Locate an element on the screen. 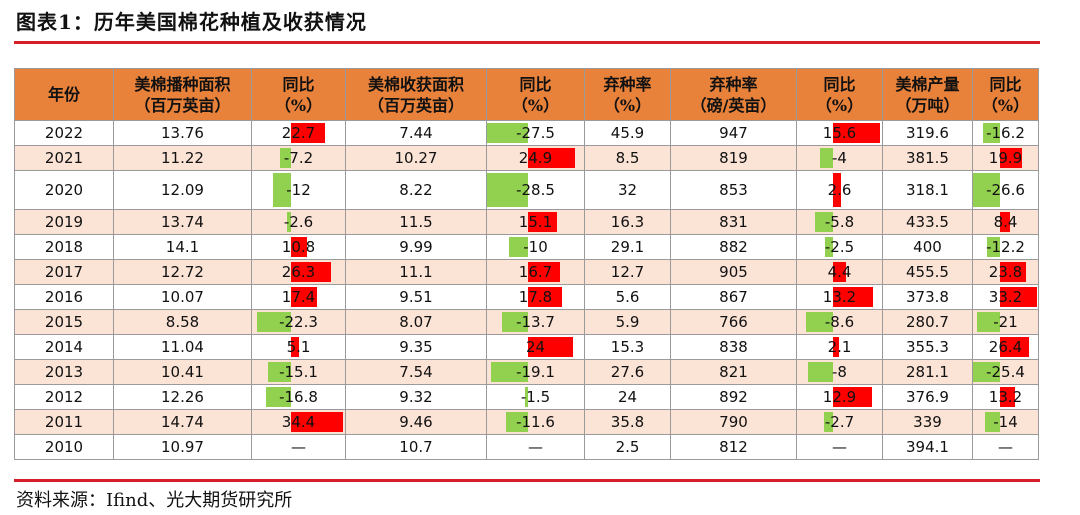 This screenshot has width=1080, height=515. table-cell: -22.3 is located at coordinates (298, 322).